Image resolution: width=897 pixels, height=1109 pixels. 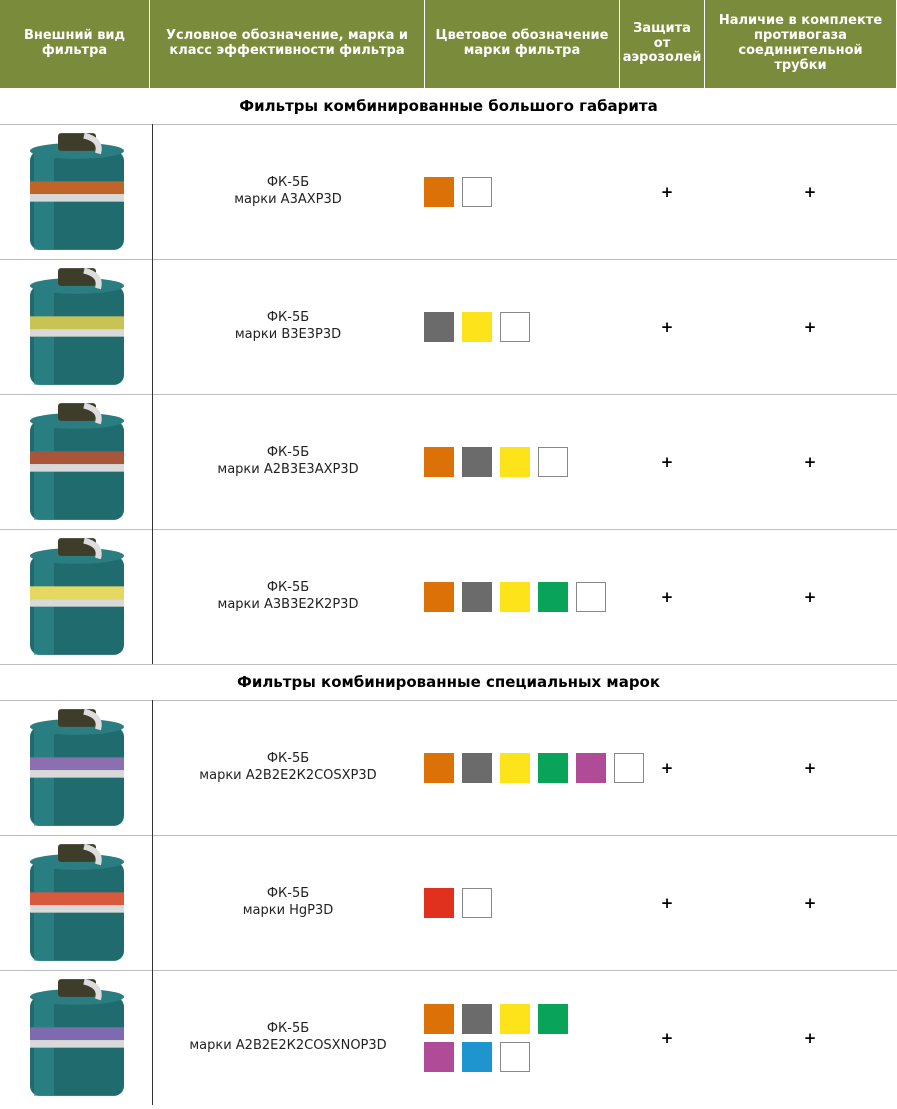 What do you see at coordinates (288, 470) in the screenshot?
I see `filter-mark: марки А2В3Е3АХР3D` at bounding box center [288, 470].